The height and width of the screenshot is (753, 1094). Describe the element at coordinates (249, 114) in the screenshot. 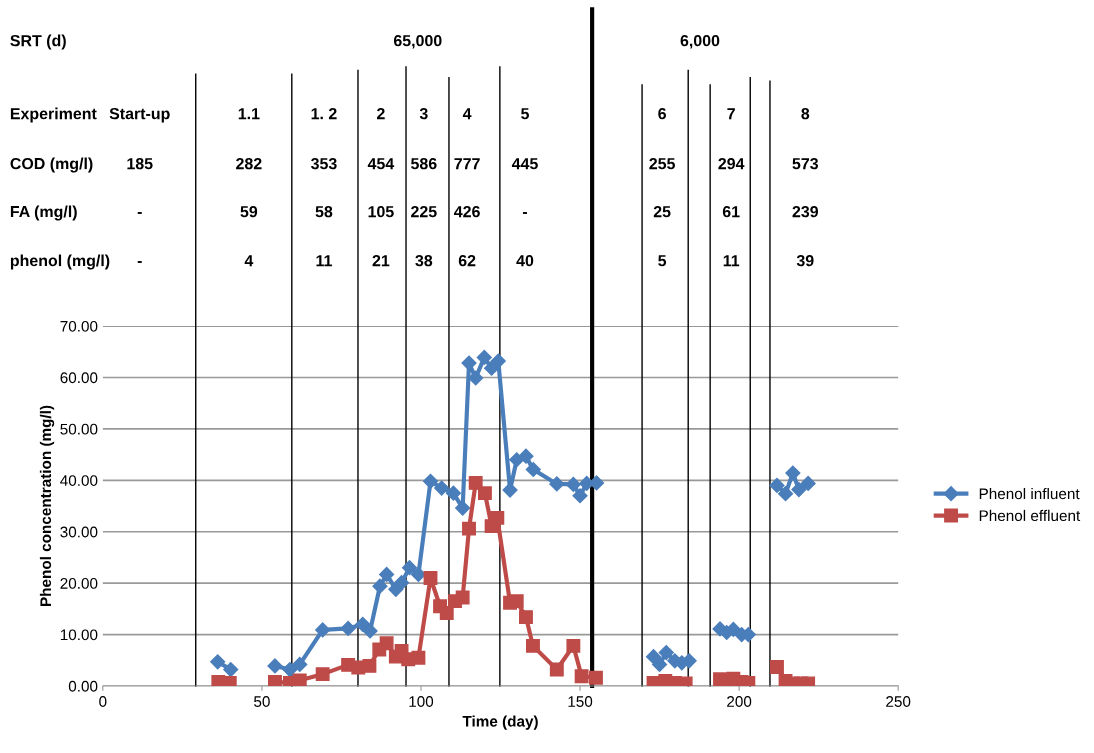

I see `text: 1.1` at that location.